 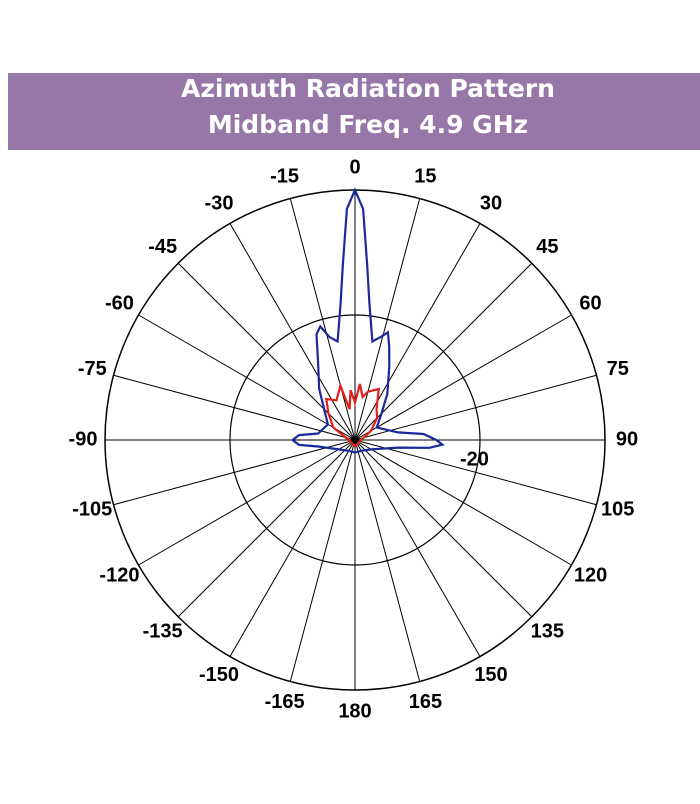 I want to click on angle-tick-label: -105, so click(x=92, y=510).